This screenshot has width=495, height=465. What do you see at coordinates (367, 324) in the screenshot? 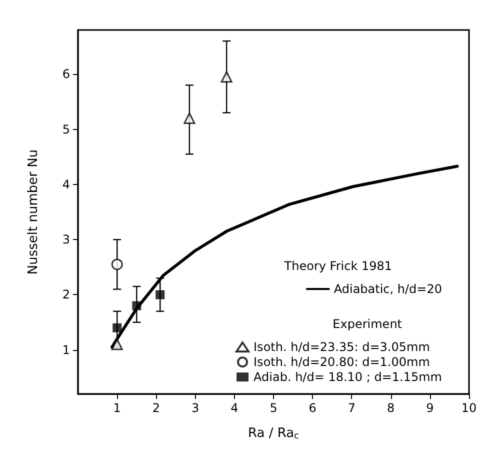
I see `annotation: Experiment` at bounding box center [367, 324].